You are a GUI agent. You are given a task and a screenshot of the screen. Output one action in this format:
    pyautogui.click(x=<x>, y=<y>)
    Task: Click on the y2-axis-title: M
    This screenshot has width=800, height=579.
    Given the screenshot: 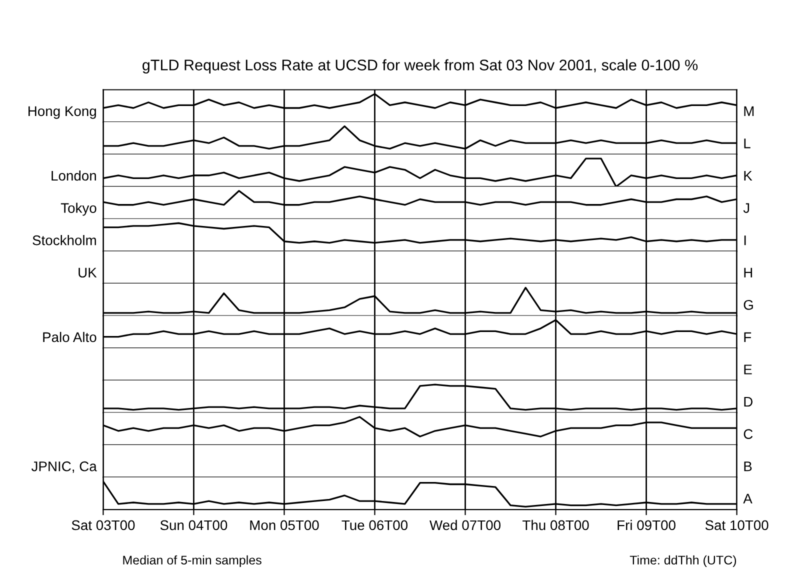 What is the action you would take?
    pyautogui.click(x=749, y=111)
    